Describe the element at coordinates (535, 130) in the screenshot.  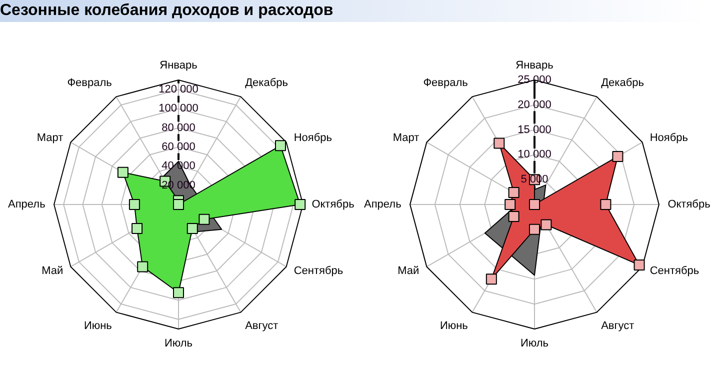
I see `y-tick-label: 15 000` at that location.